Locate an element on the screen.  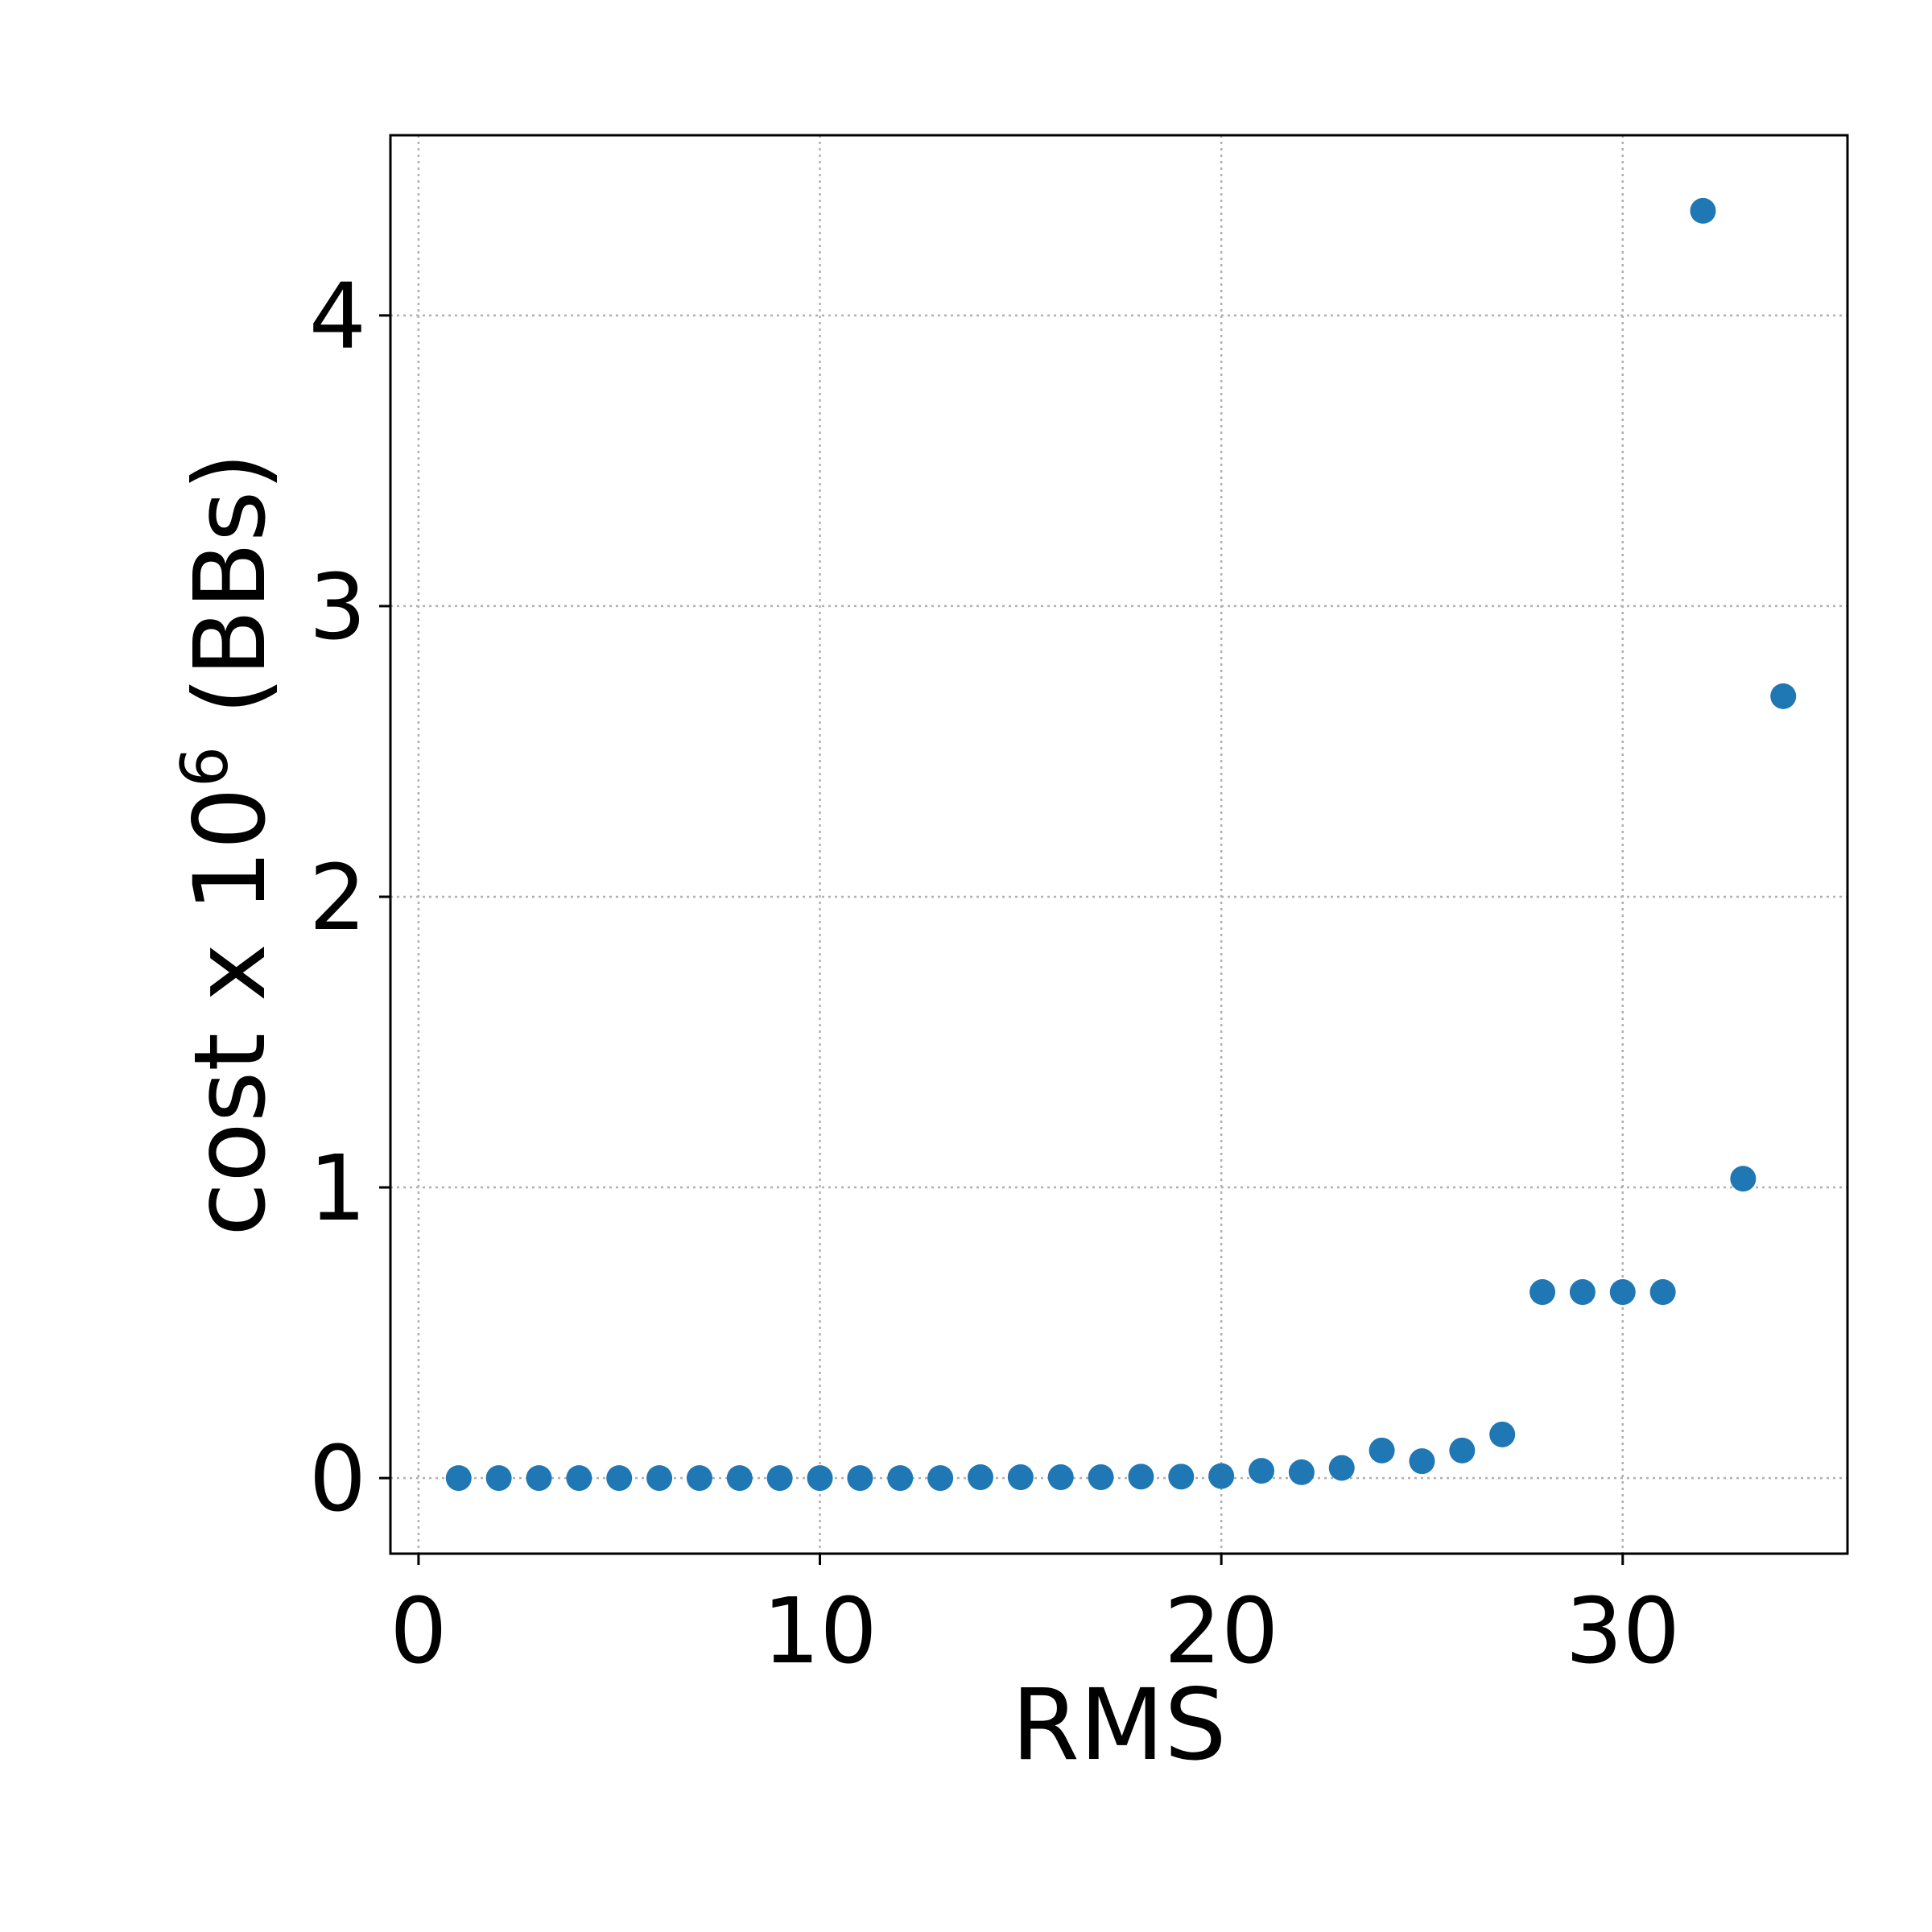
y-tick-label: 0 is located at coordinates (337, 1479).